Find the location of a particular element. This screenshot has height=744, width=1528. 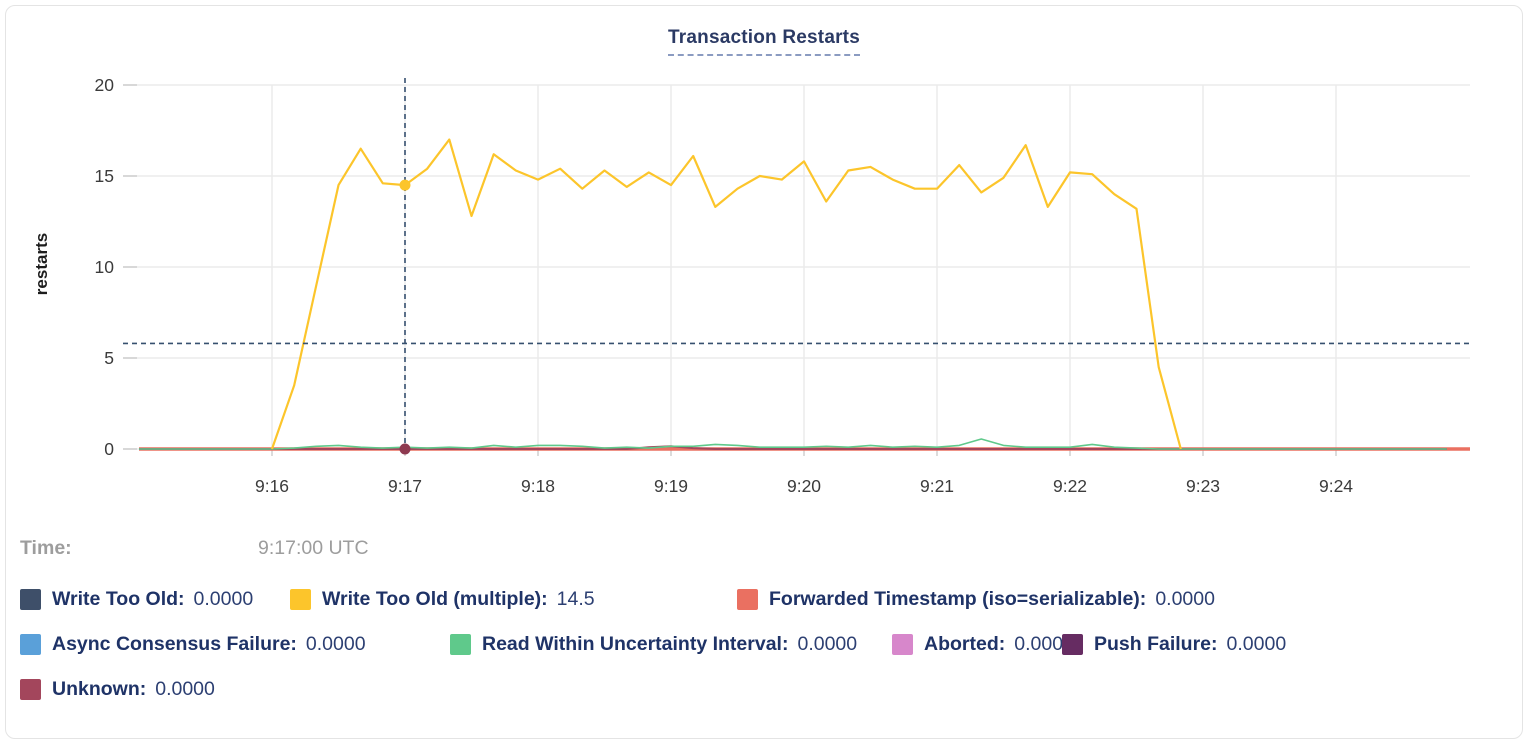

series-line is located at coordinates (793, 444).